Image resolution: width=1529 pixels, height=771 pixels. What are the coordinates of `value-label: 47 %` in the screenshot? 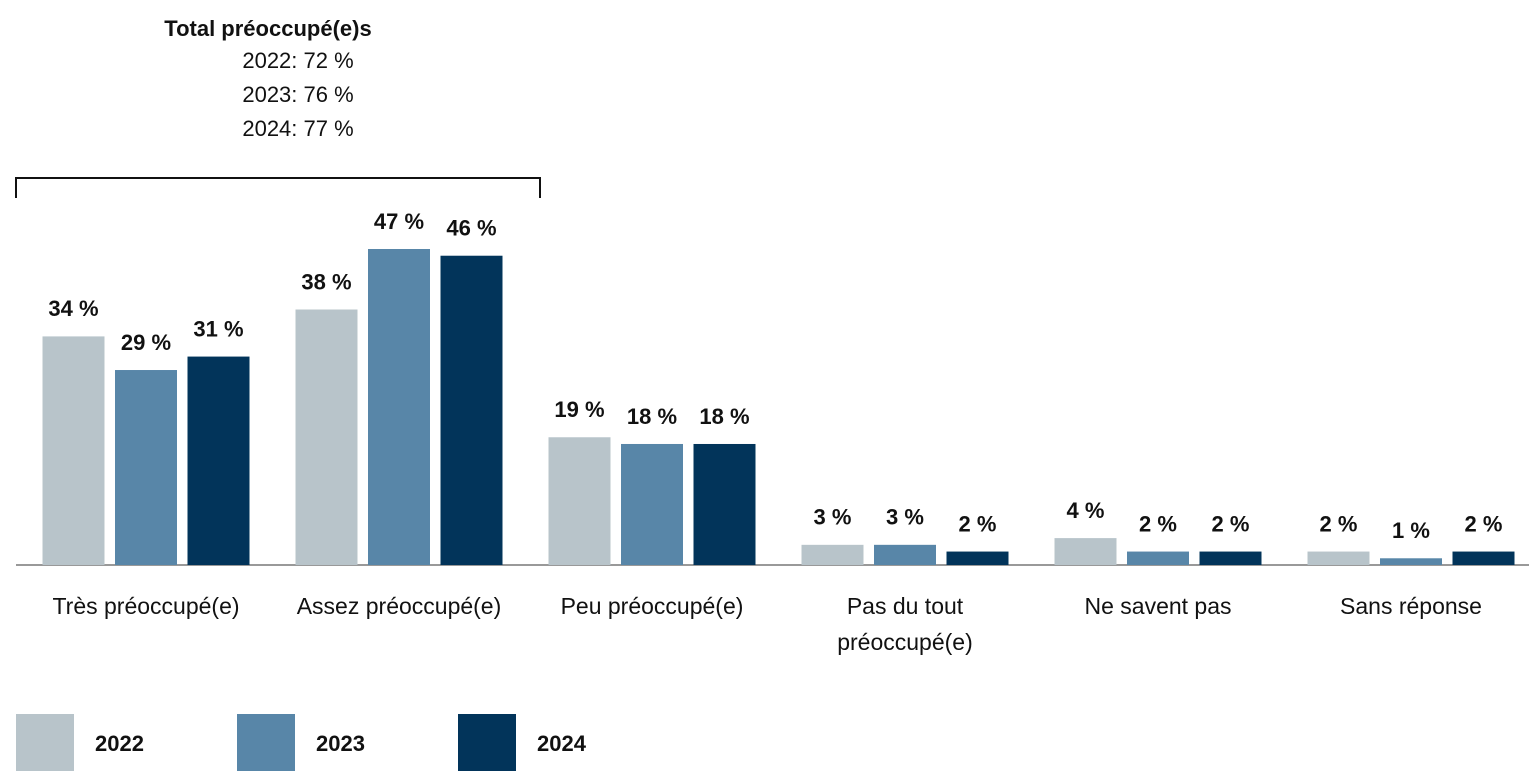 It's located at (399, 221).